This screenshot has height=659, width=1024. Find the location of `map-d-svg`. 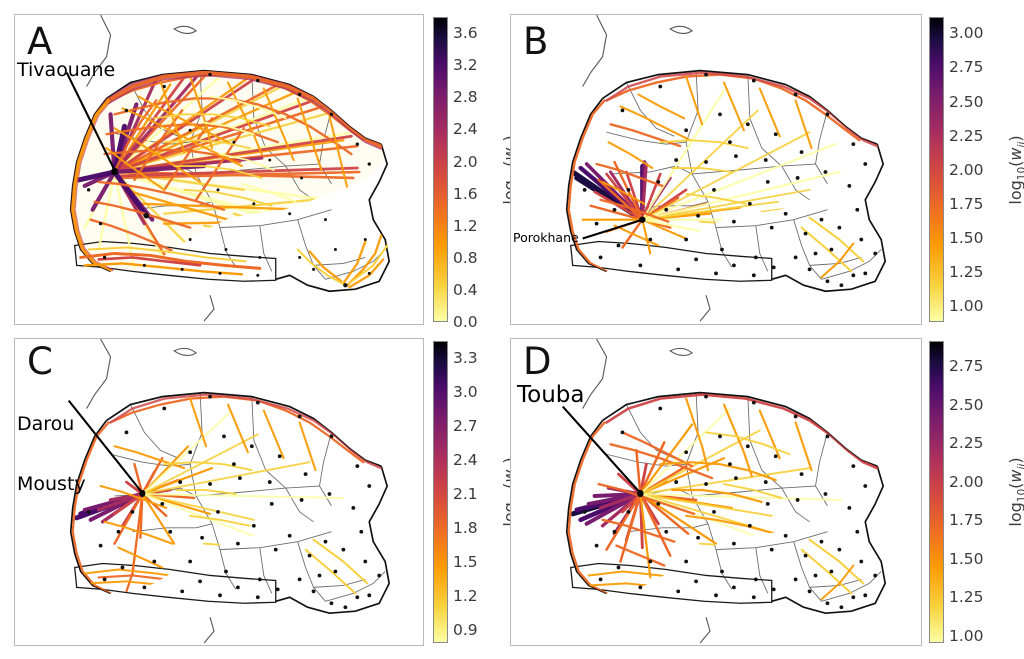

map-d-svg is located at coordinates (724, 491).